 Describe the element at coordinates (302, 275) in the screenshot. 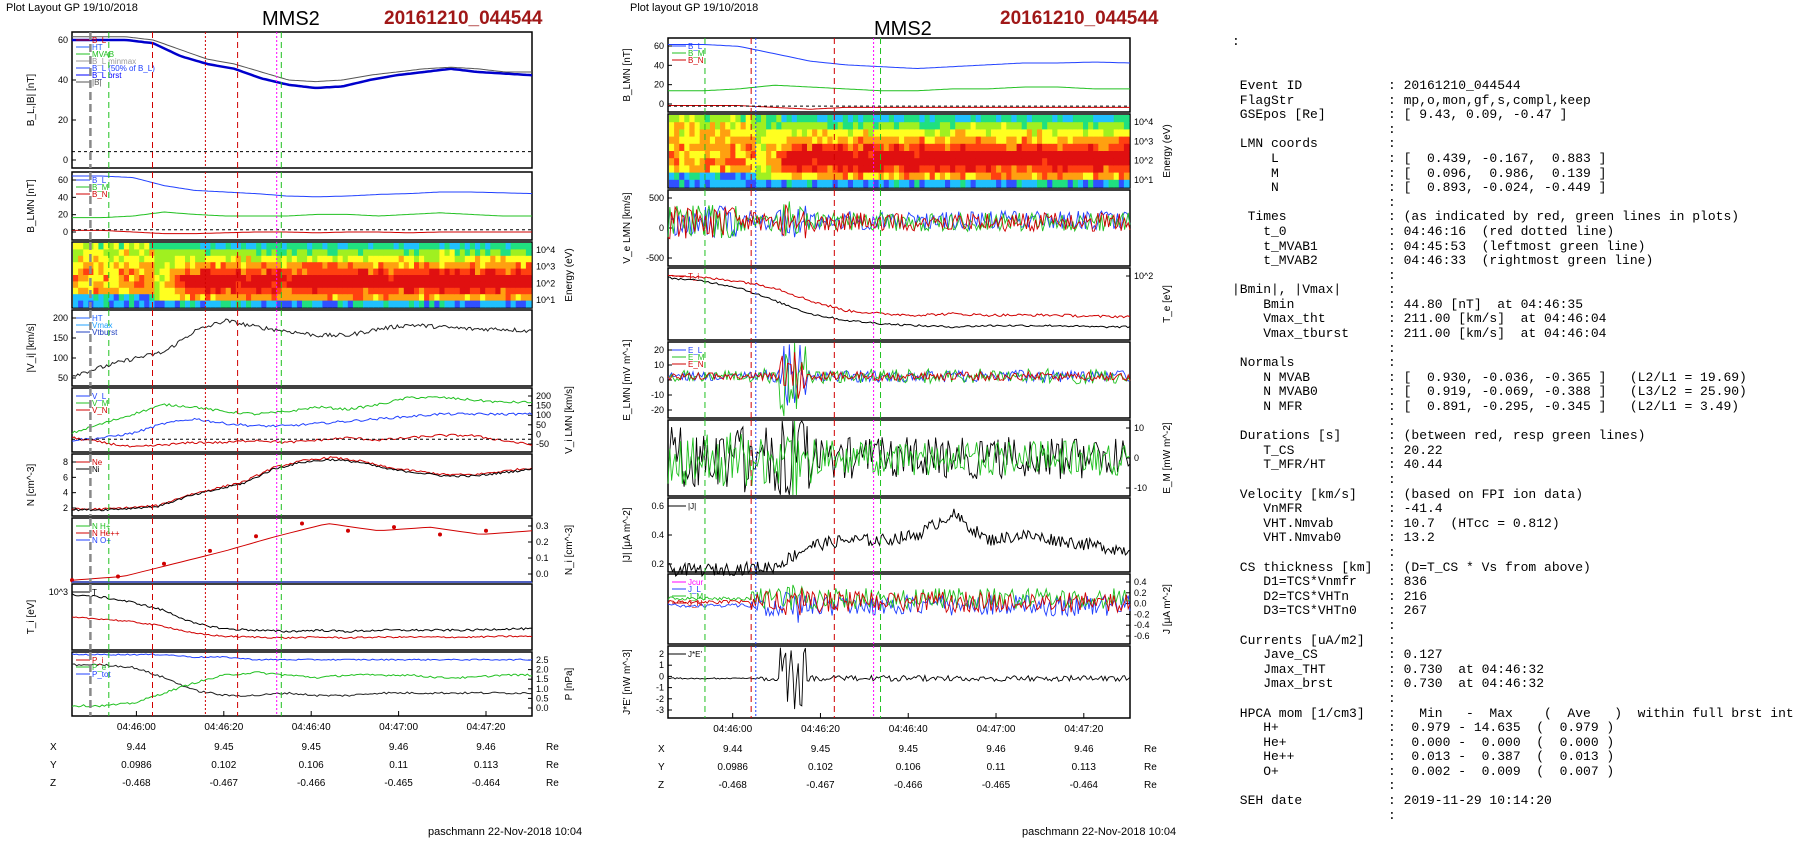

I see `energy-spectrogram` at that location.